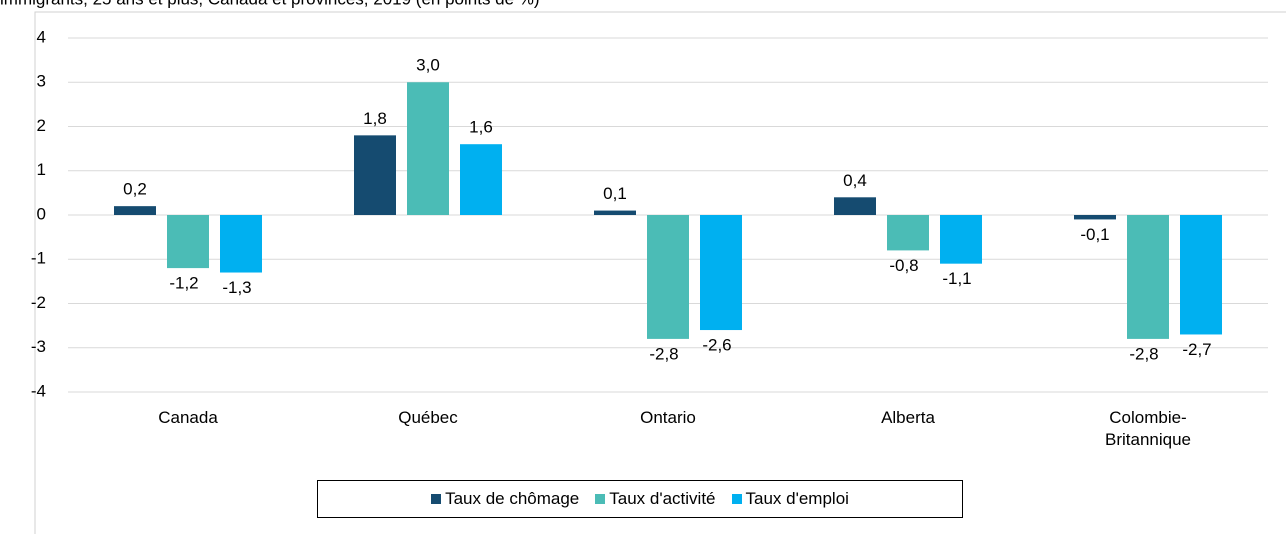 This screenshot has width=1286, height=534. Describe the element at coordinates (135, 189) in the screenshot. I see `data-label: 0,2` at that location.